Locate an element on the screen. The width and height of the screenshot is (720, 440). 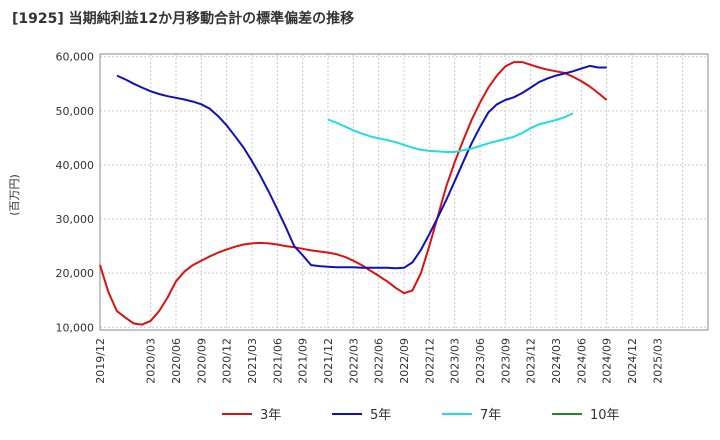
y-tick-label: 10,000 is located at coordinates (75, 327).